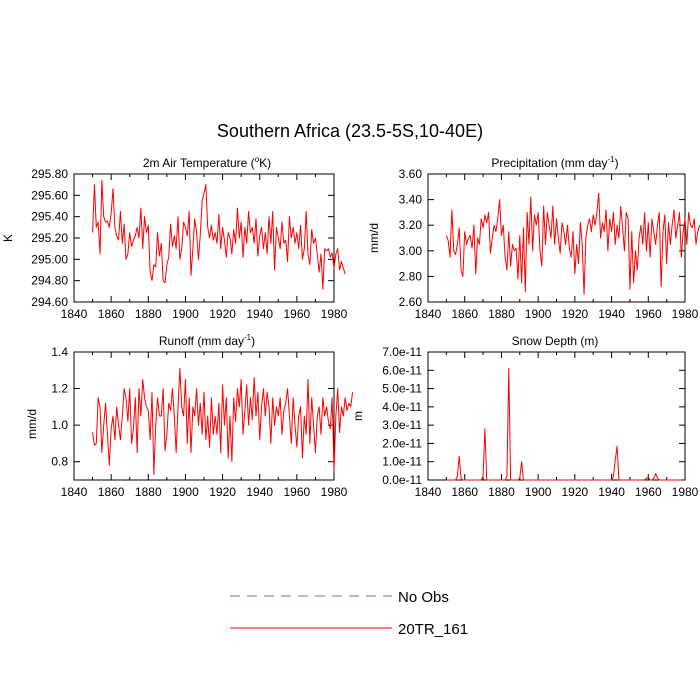  I want to click on legend-label-20tr-161: 20TR_161, so click(433, 629).